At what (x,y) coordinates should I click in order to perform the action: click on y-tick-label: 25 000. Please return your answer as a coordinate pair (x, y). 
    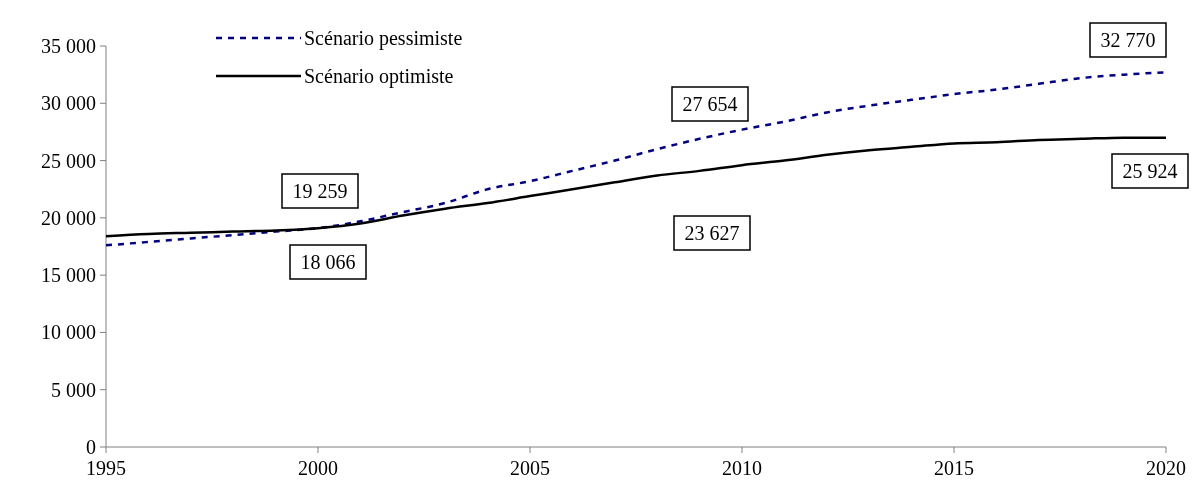
    Looking at the image, I should click on (68, 160).